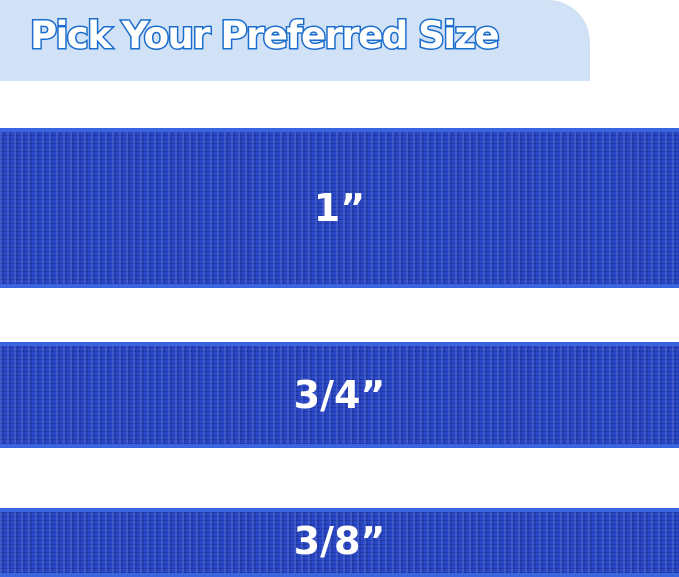 This screenshot has width=679, height=577. I want to click on title-banner: Pick Your Preferred Size, so click(295, 40).